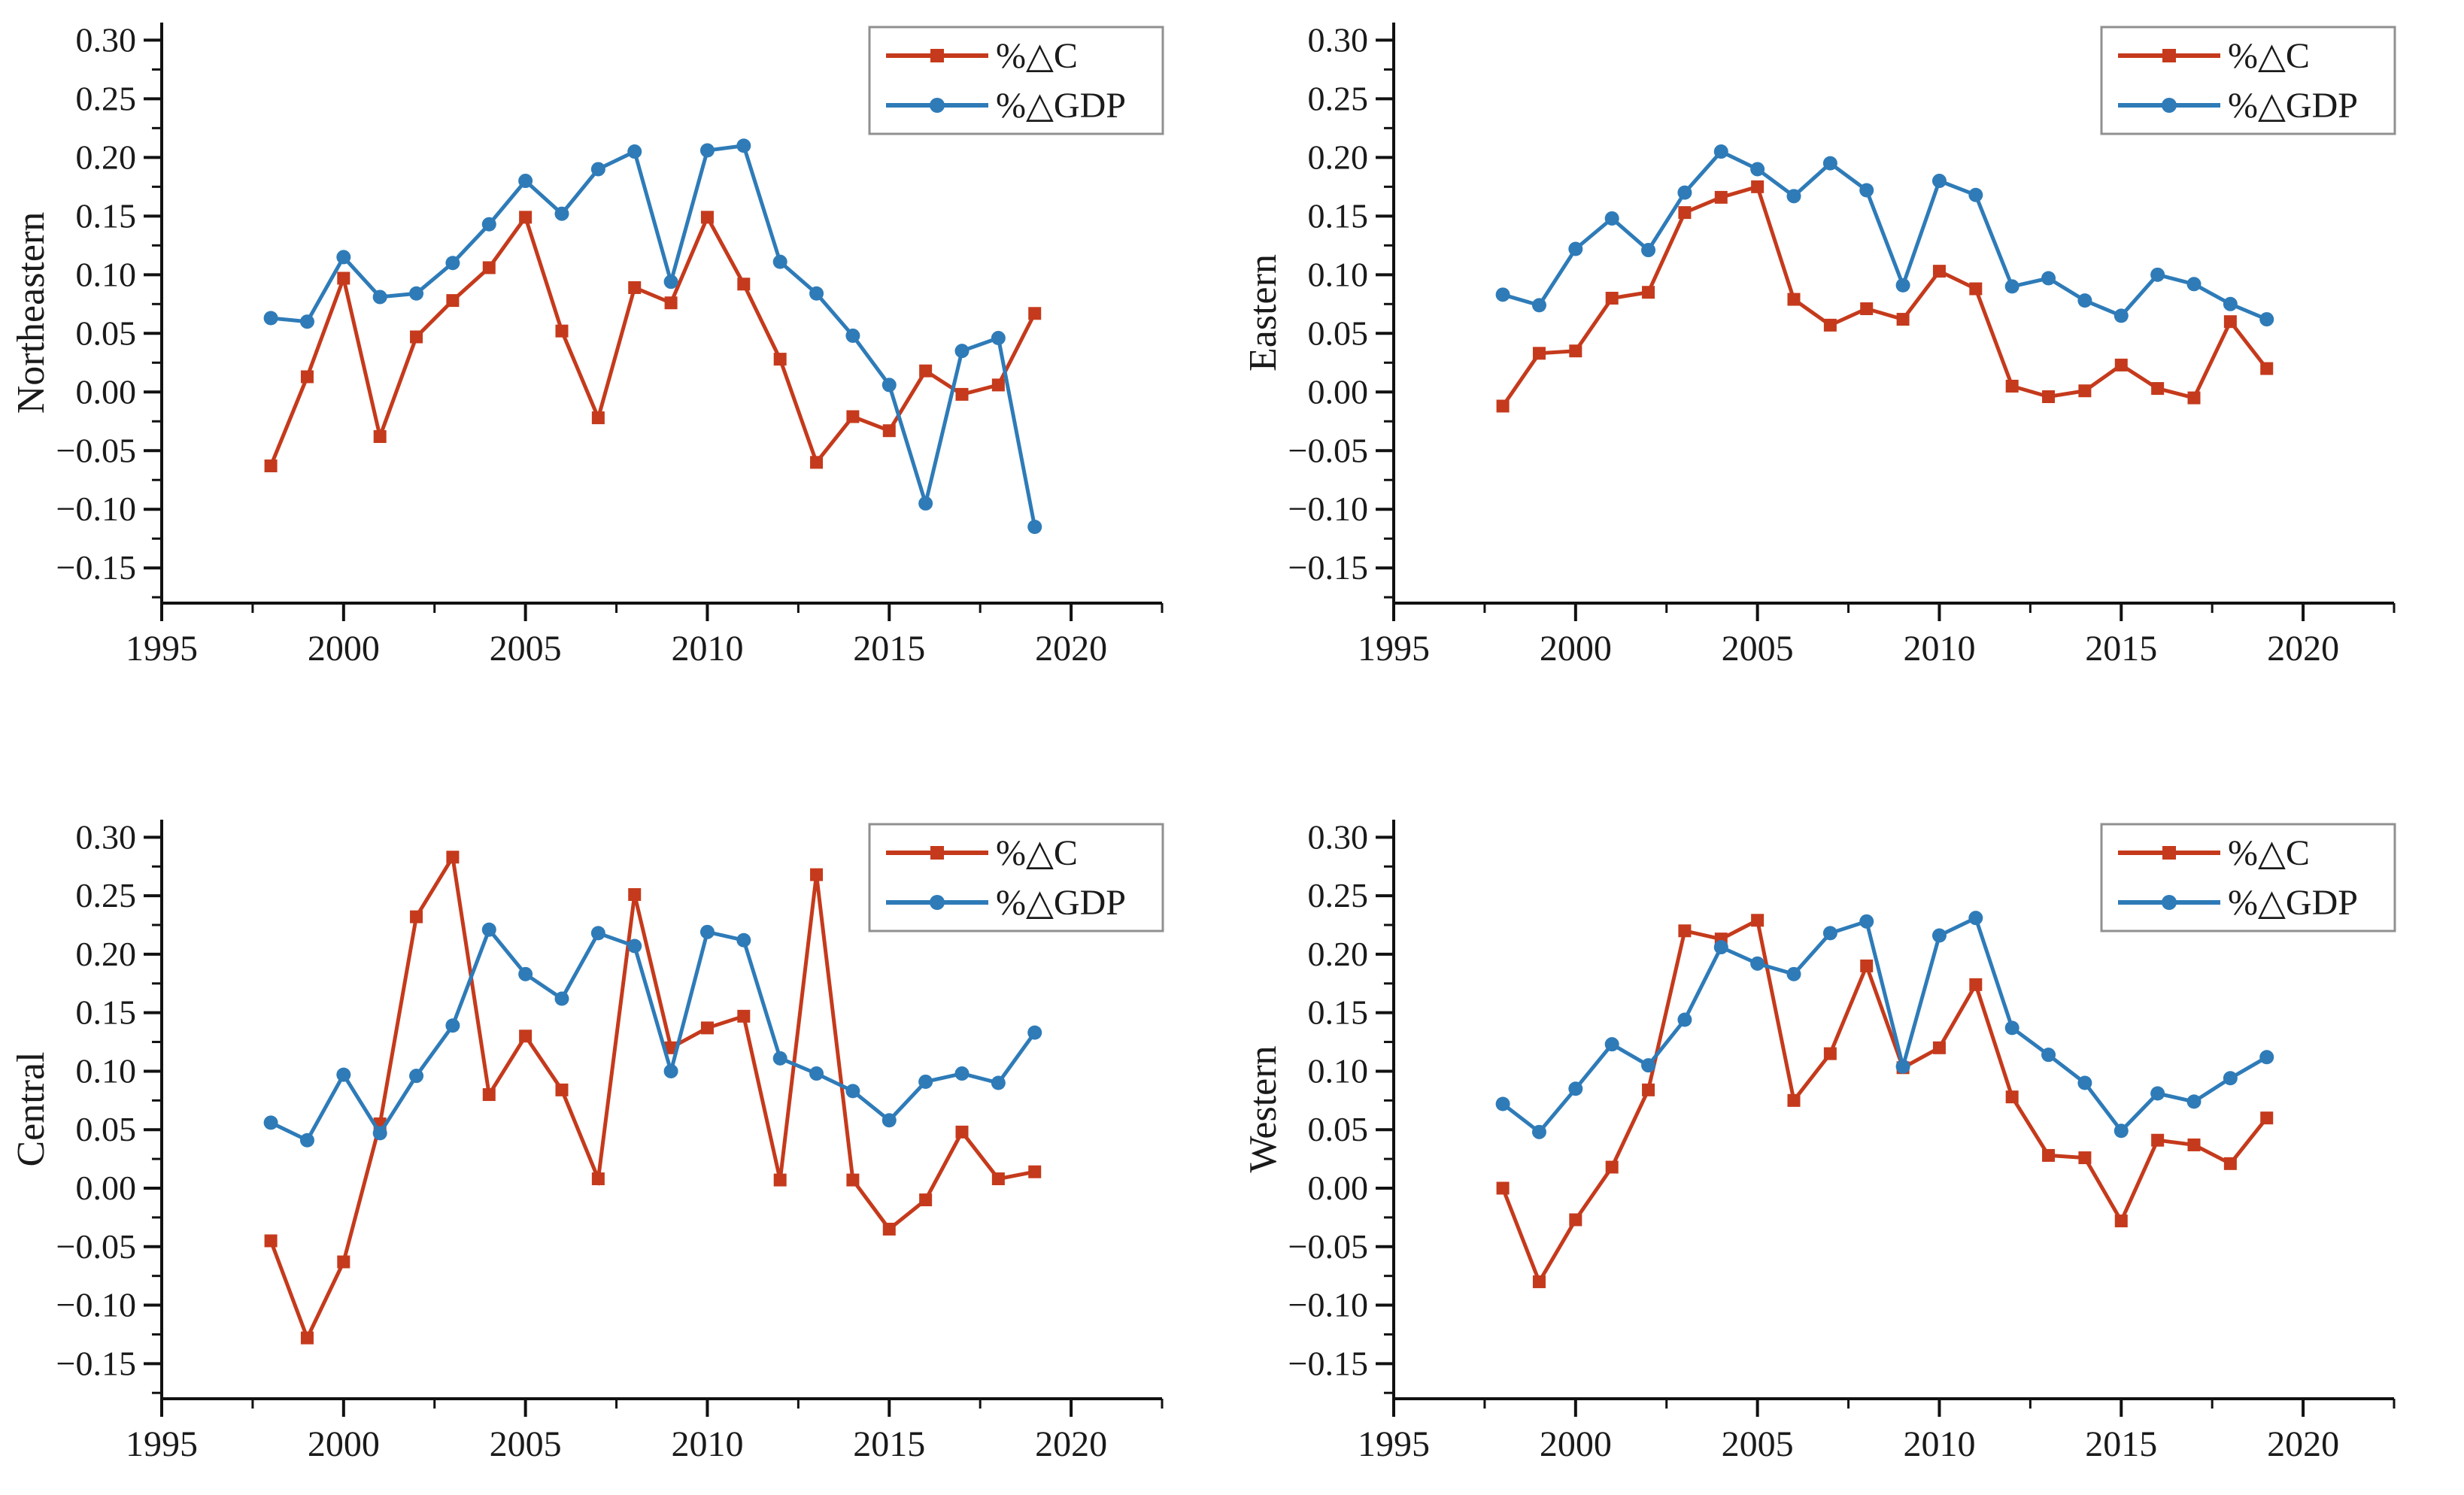 This screenshot has width=2464, height=1495. I want to click on y-tick-label: 0.10, so click(1338, 1070).